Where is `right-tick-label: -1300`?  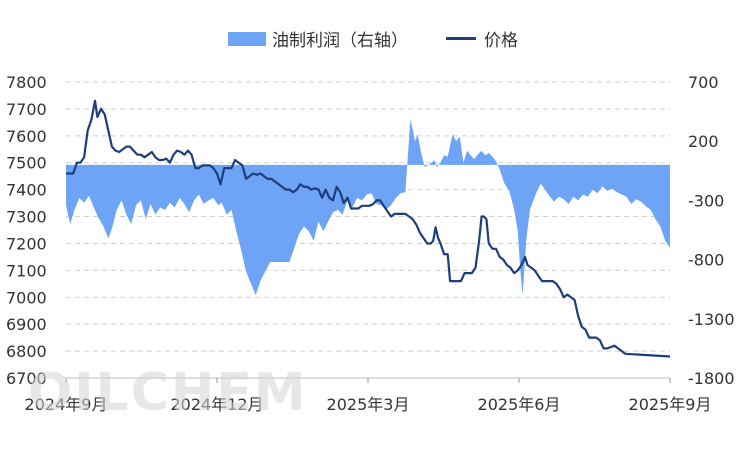
right-tick-label: -1300 is located at coordinates (711, 319).